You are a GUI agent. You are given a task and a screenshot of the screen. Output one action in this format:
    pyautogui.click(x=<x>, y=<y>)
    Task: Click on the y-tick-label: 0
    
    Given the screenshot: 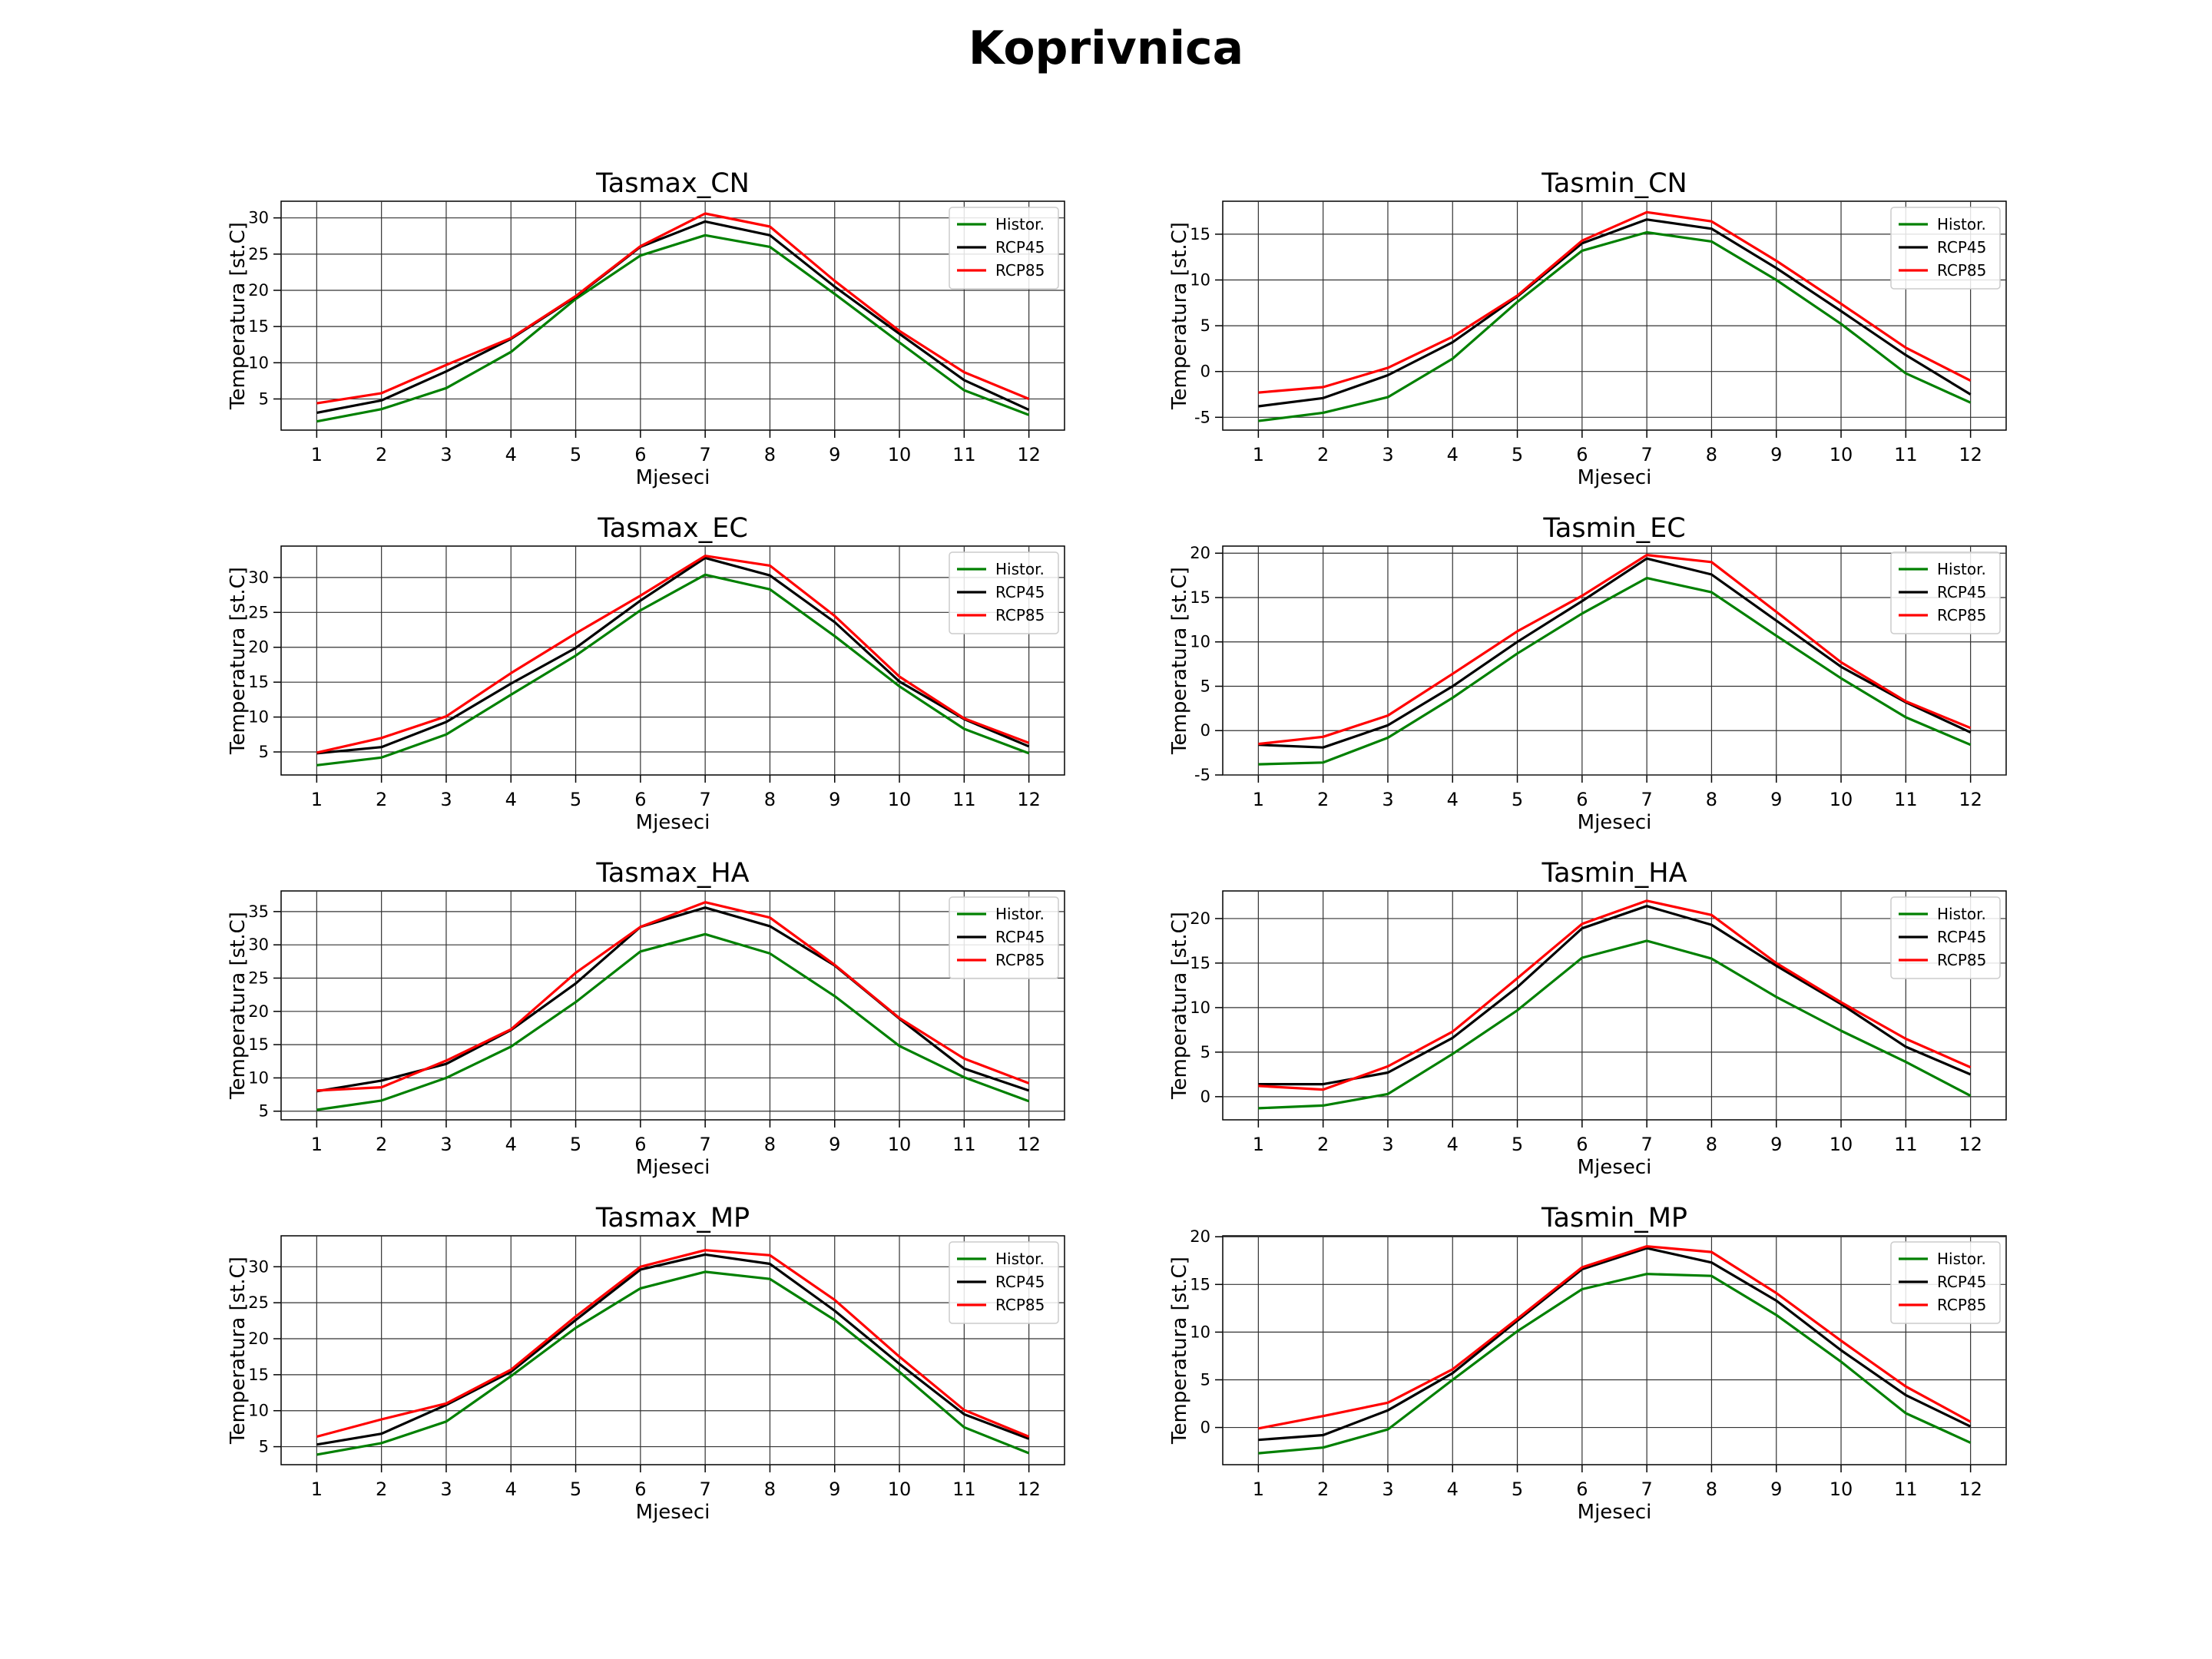 What is the action you would take?
    pyautogui.click(x=1205, y=1097)
    